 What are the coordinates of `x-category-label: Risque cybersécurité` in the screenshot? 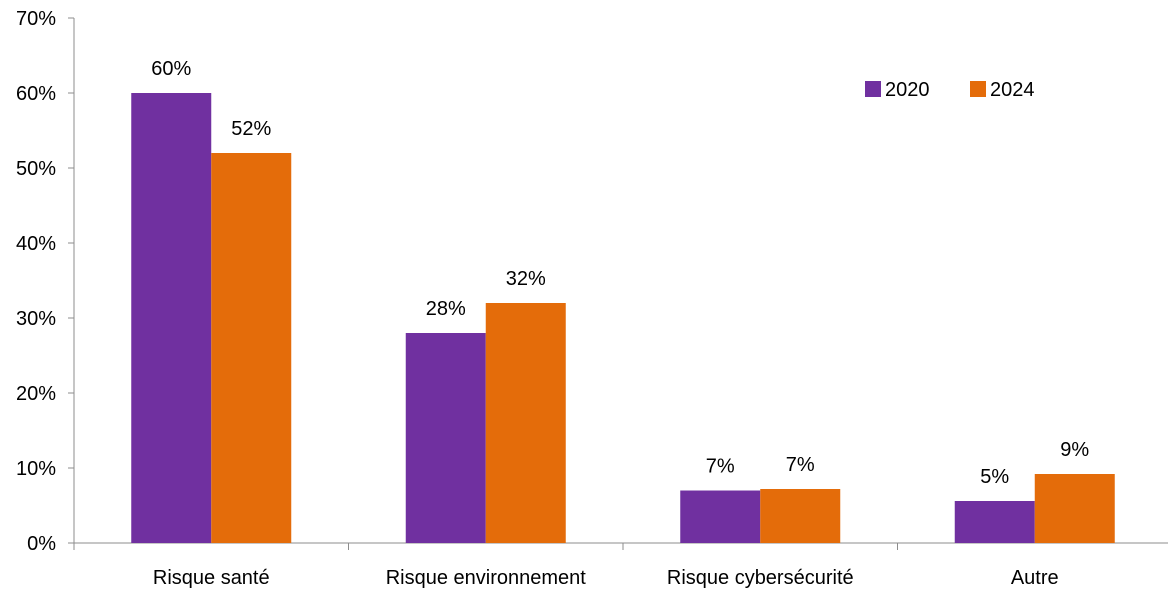 It's located at (760, 578).